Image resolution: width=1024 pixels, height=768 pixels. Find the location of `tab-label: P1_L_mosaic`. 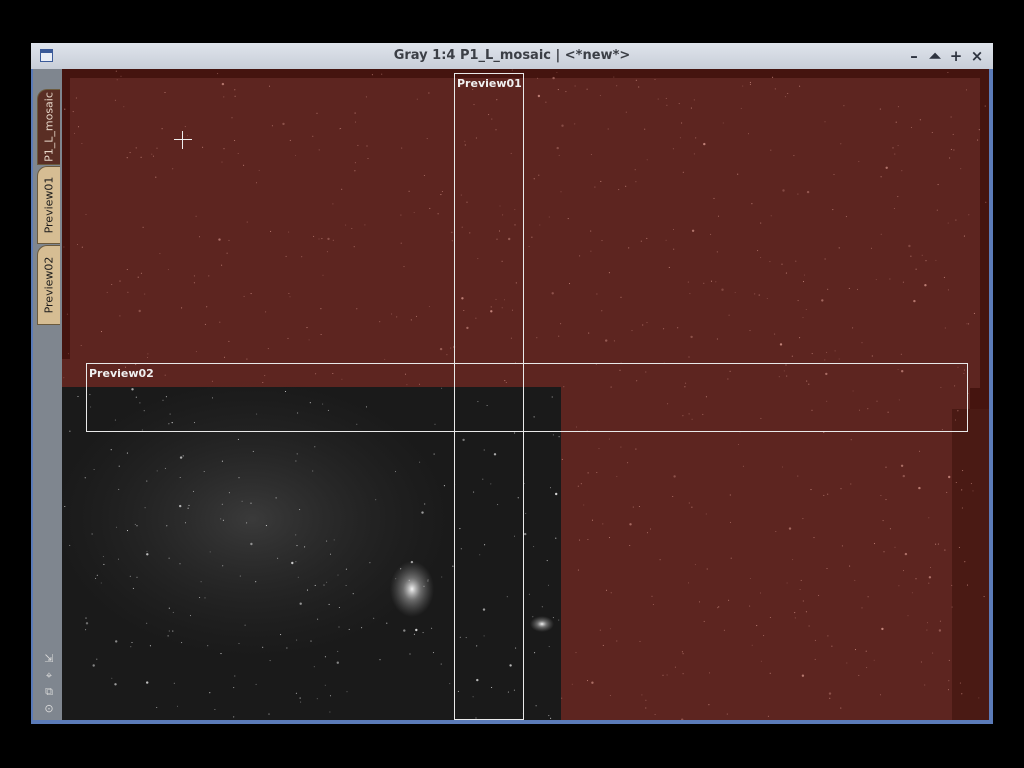

tab-label: P1_L_mosaic is located at coordinates (49, 127).